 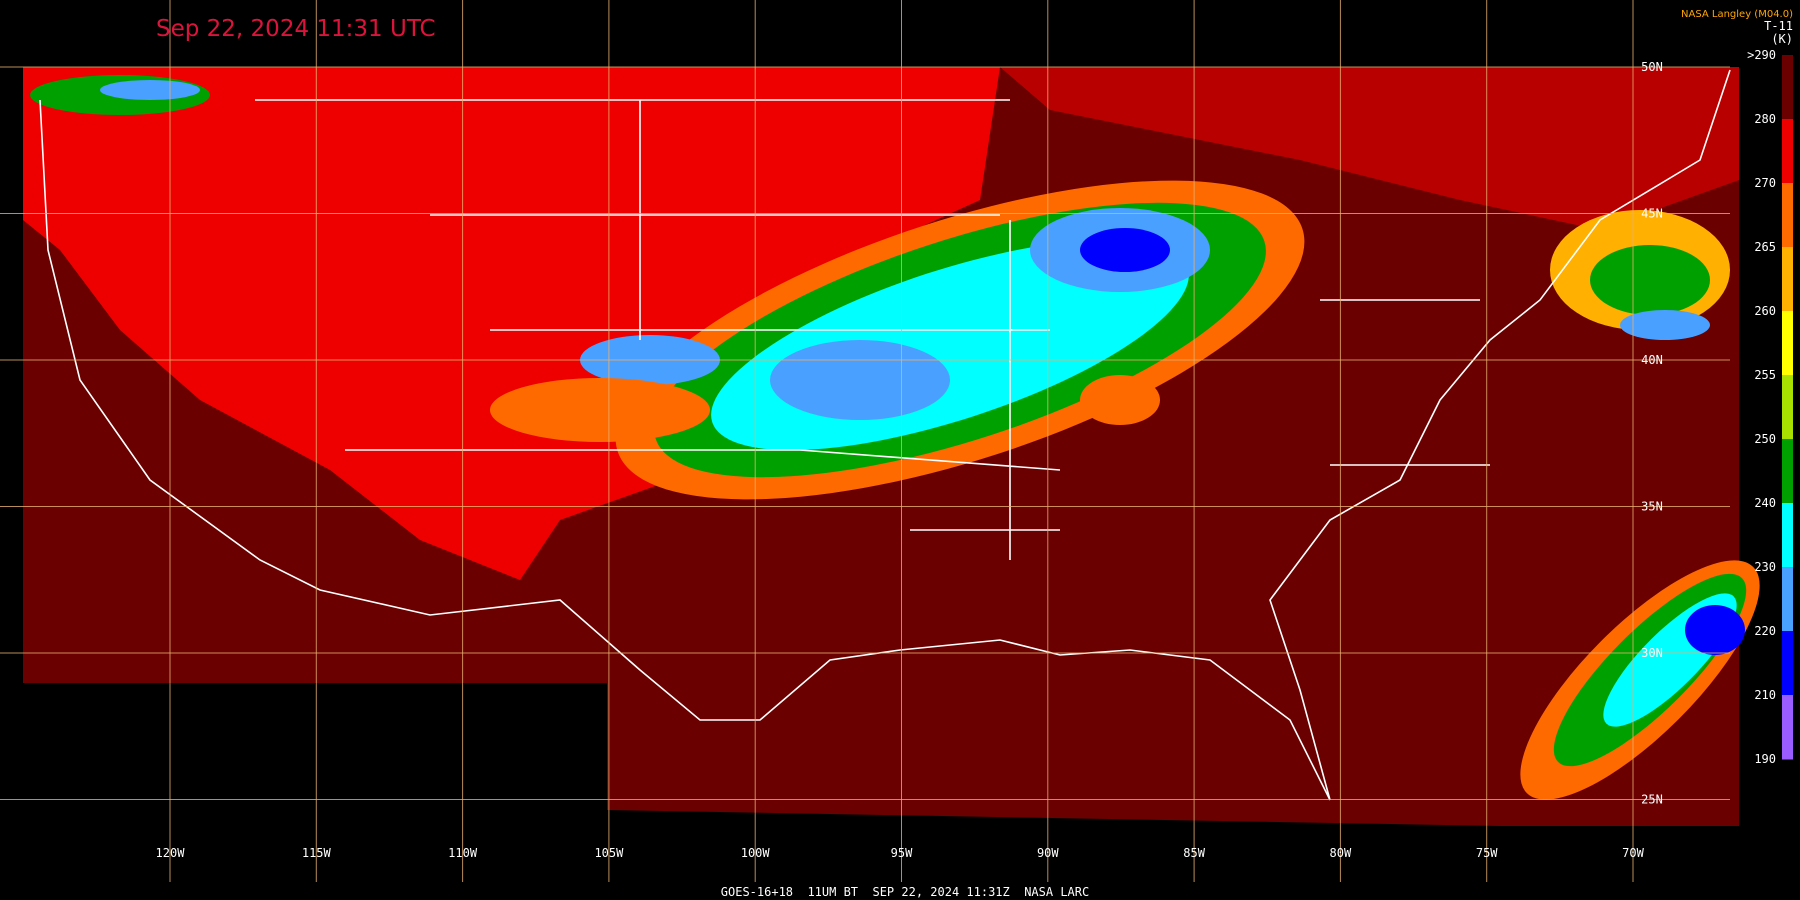 I want to click on longitude-label: 95W, so click(x=902, y=853).